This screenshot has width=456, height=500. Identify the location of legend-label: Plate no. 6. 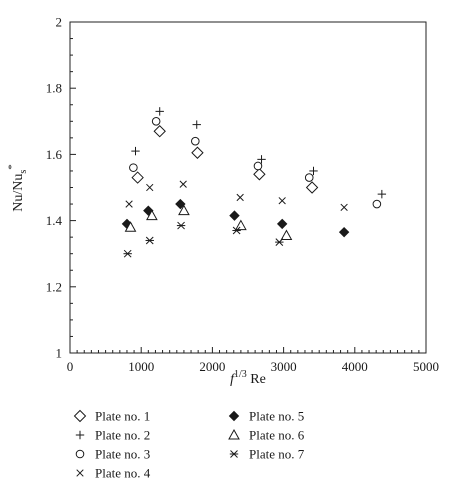
(277, 435).